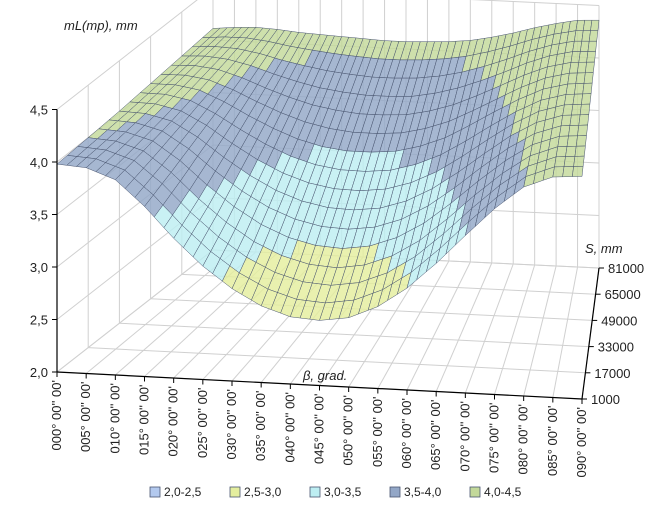 The width and height of the screenshot is (654, 517). Describe the element at coordinates (464, 436) in the screenshot. I see `x-tick-label: 070° 00'' 00'` at that location.